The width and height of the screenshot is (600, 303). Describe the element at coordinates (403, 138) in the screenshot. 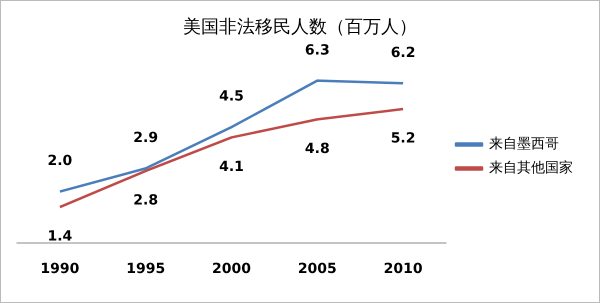

I see `data-label: 5.2` at that location.